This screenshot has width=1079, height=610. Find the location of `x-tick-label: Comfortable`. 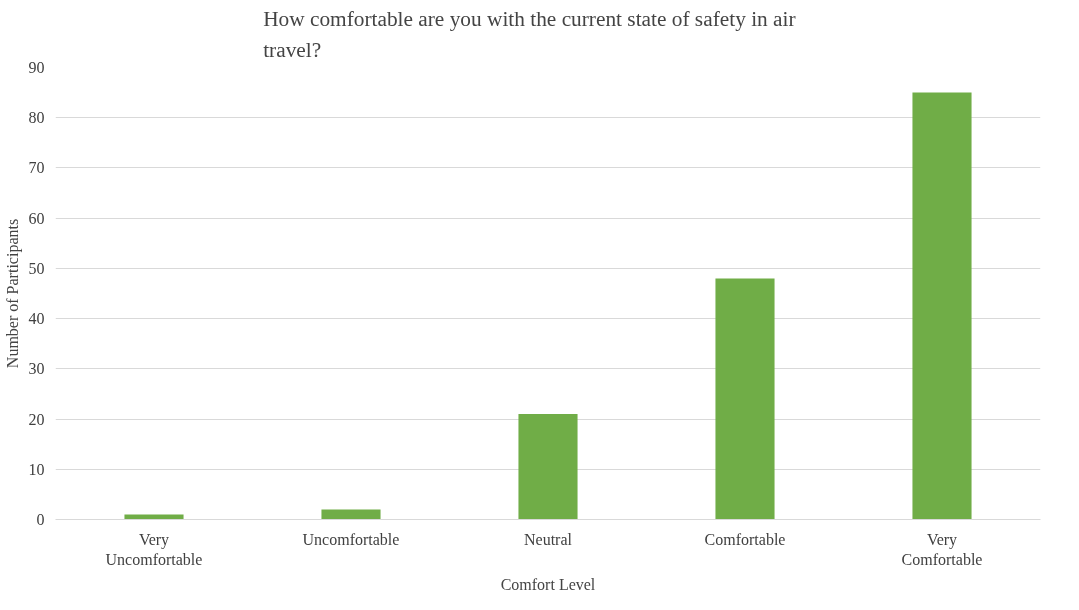

x-tick-label: Comfortable is located at coordinates (745, 539).